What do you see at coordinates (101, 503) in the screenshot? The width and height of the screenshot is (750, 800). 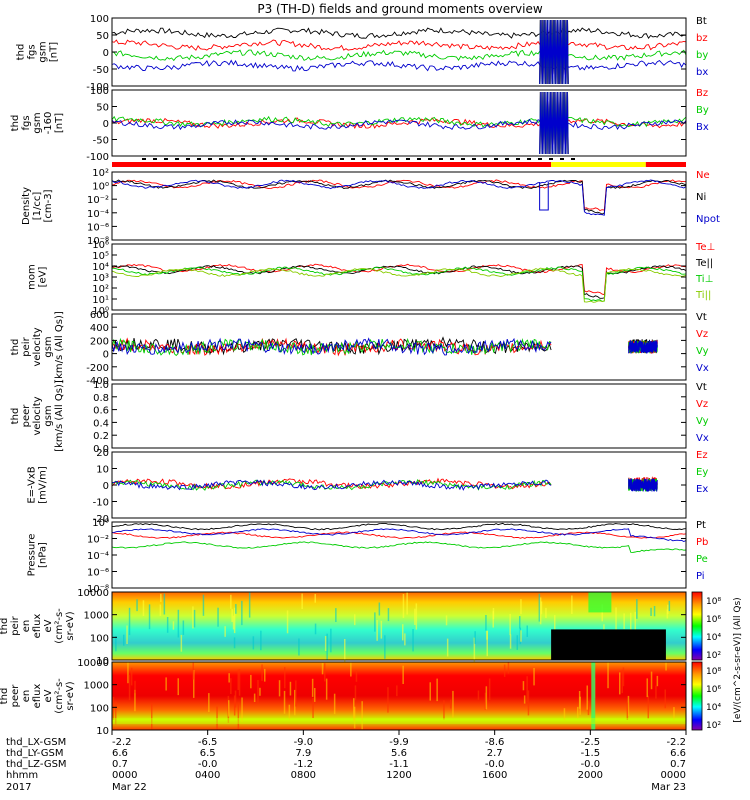 I see `ytick-label: -10` at bounding box center [101, 503].